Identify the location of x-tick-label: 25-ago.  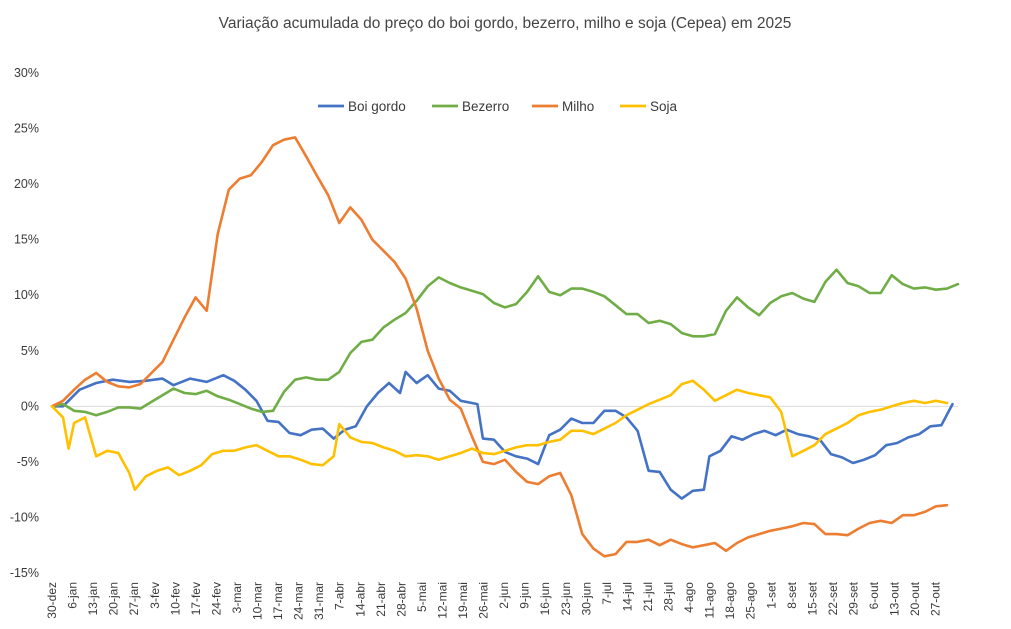
(751, 601).